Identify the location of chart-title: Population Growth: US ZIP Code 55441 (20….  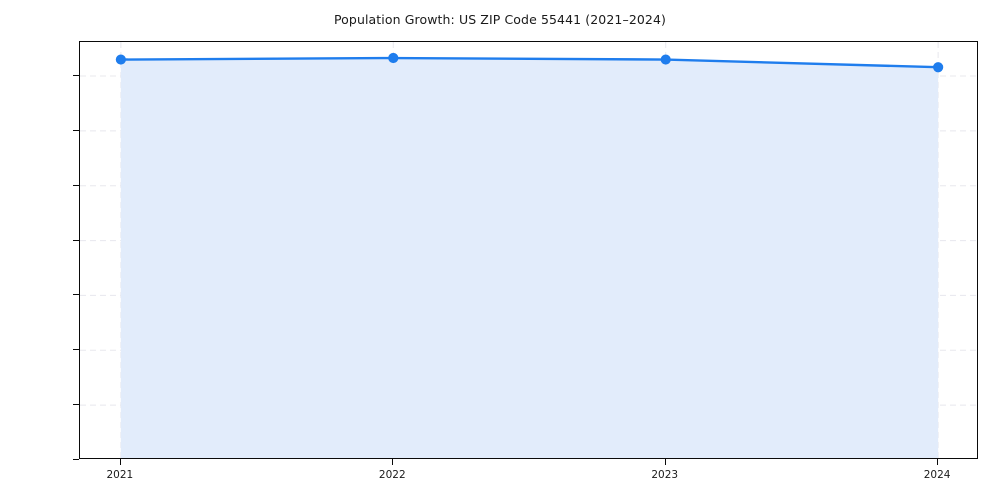
(500, 19).